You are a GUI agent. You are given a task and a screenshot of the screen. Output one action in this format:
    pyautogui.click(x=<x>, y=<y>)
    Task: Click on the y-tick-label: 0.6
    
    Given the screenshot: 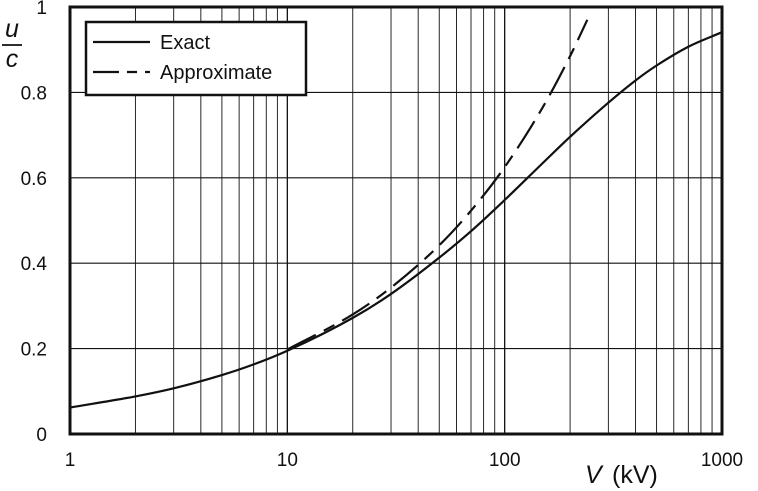 What is the action you would take?
    pyautogui.click(x=34, y=179)
    